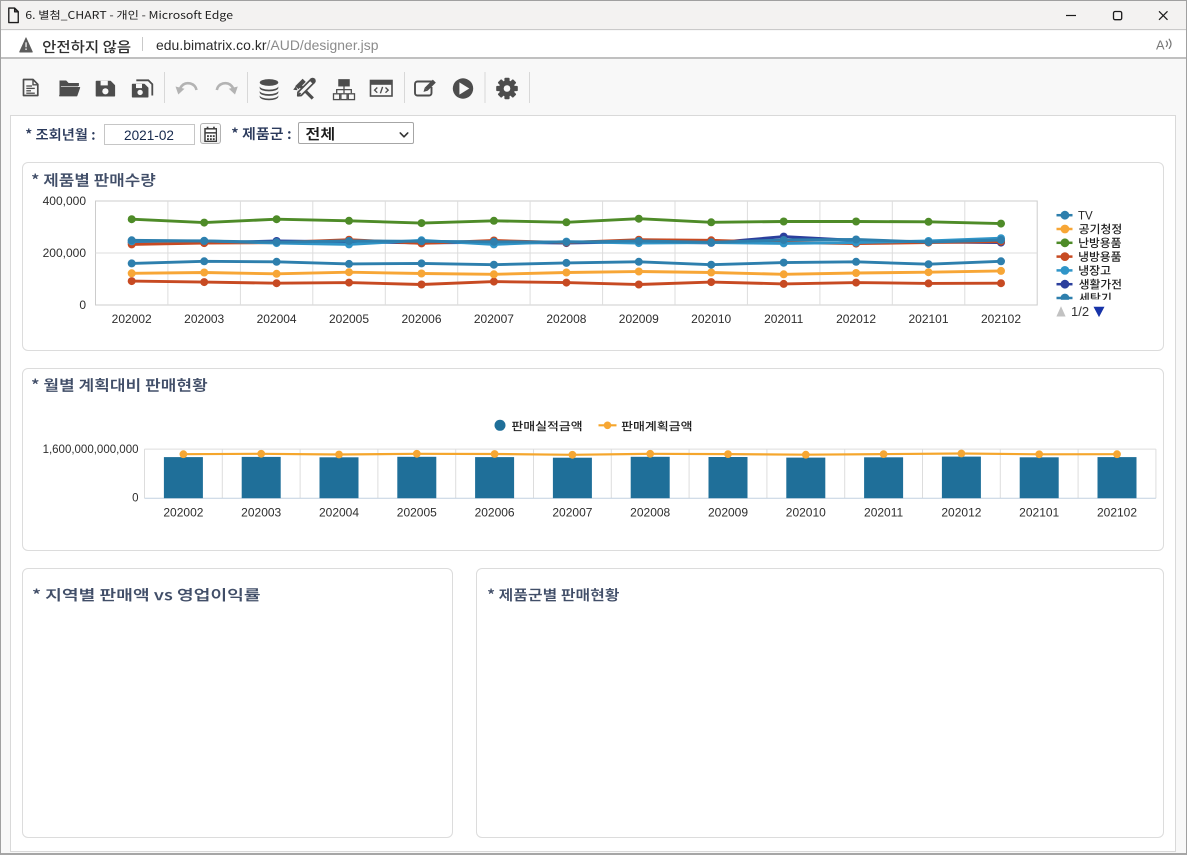 This screenshot has width=1187, height=855. What do you see at coordinates (65, 201) in the screenshot?
I see `svg-text: 400,000` at bounding box center [65, 201].